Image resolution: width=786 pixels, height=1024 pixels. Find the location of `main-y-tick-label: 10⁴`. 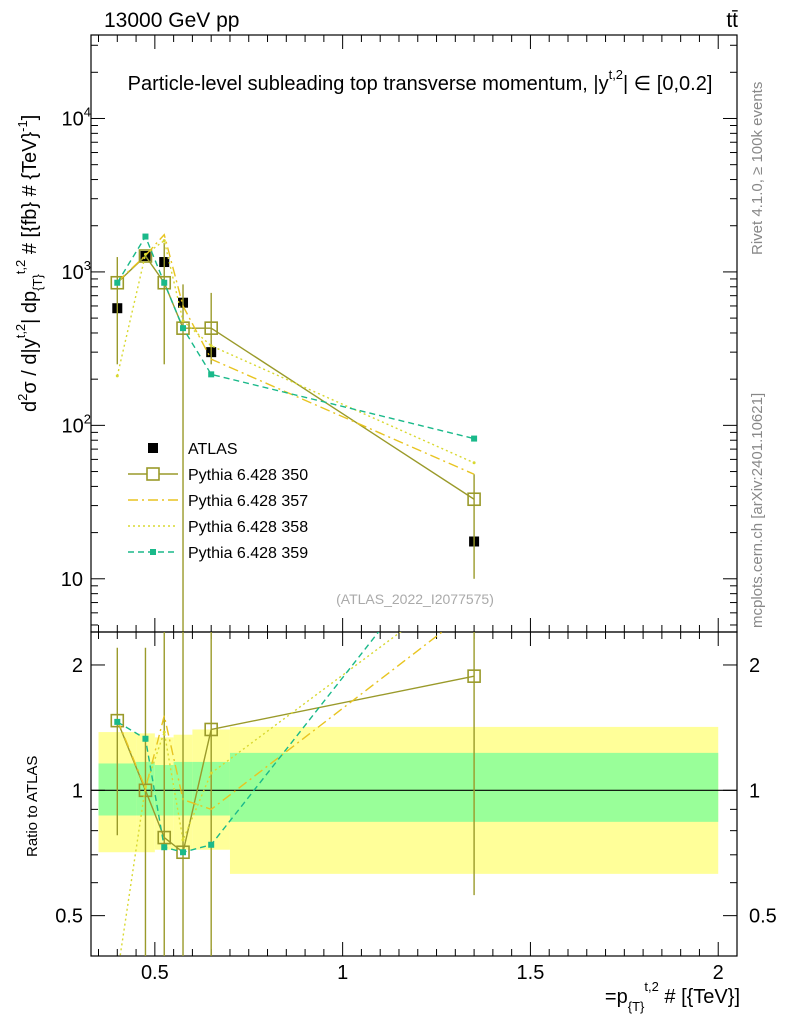

main-y-tick-label: 10⁴ is located at coordinates (76, 117).